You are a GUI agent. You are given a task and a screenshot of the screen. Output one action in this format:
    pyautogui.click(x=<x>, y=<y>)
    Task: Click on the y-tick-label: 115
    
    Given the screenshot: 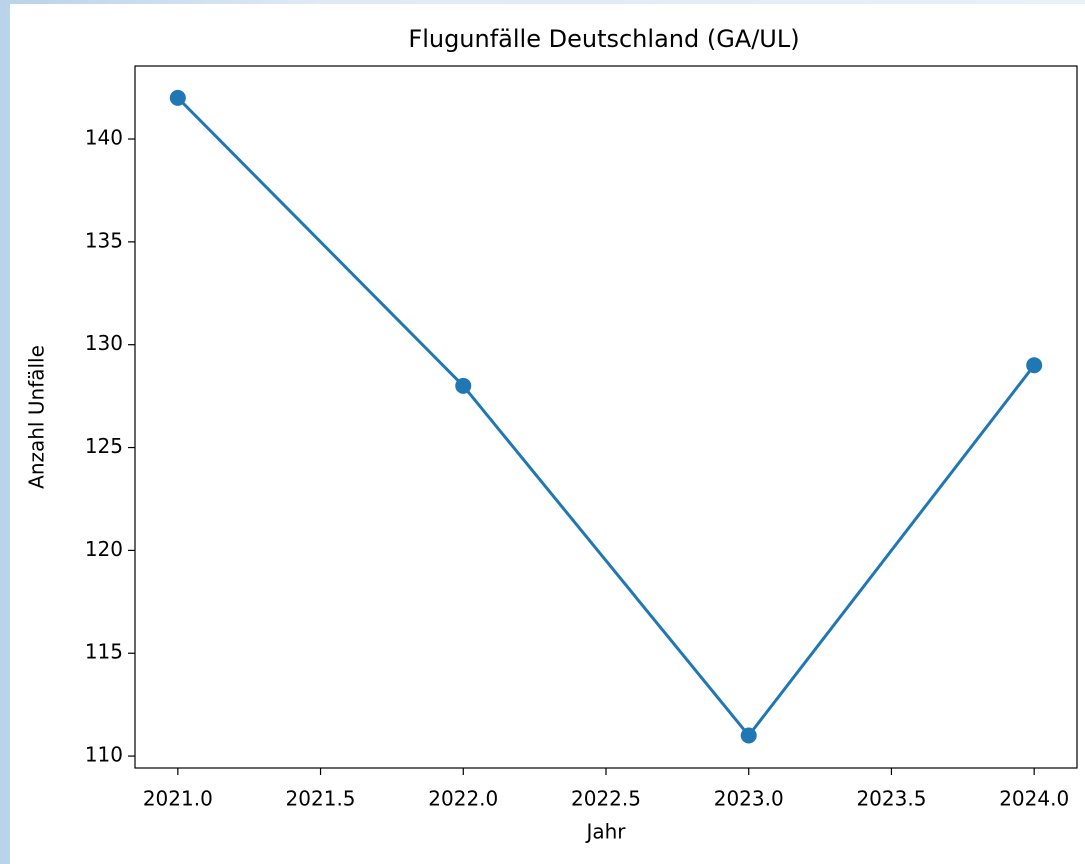 What is the action you would take?
    pyautogui.click(x=104, y=652)
    